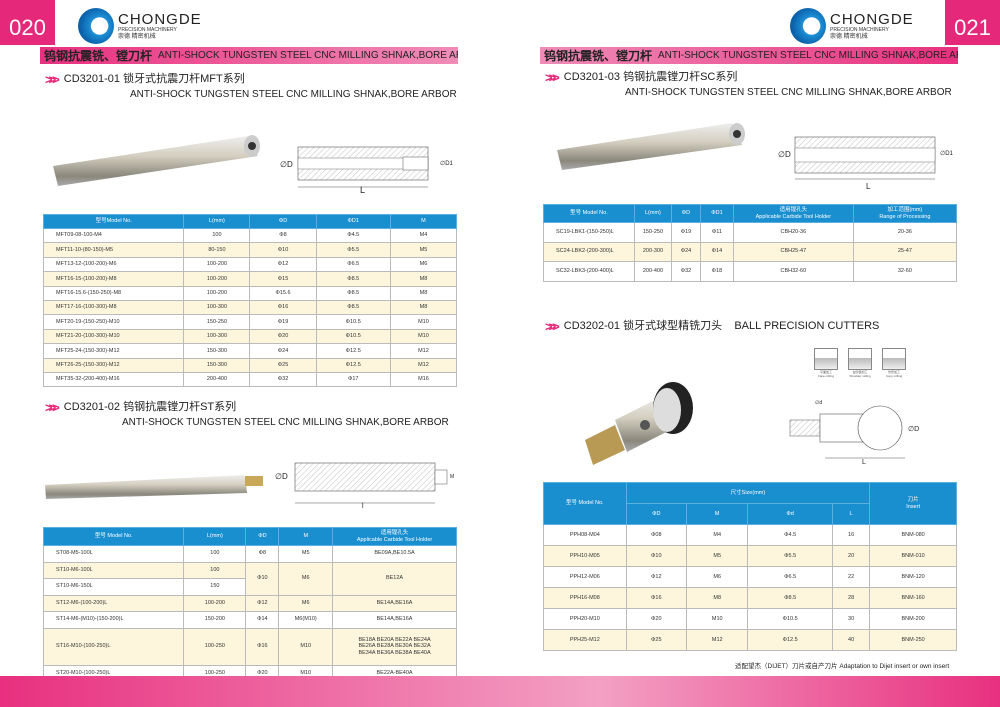 This screenshot has height=707, width=1000. I want to click on table-cell: Φ12.5, so click(353, 365).